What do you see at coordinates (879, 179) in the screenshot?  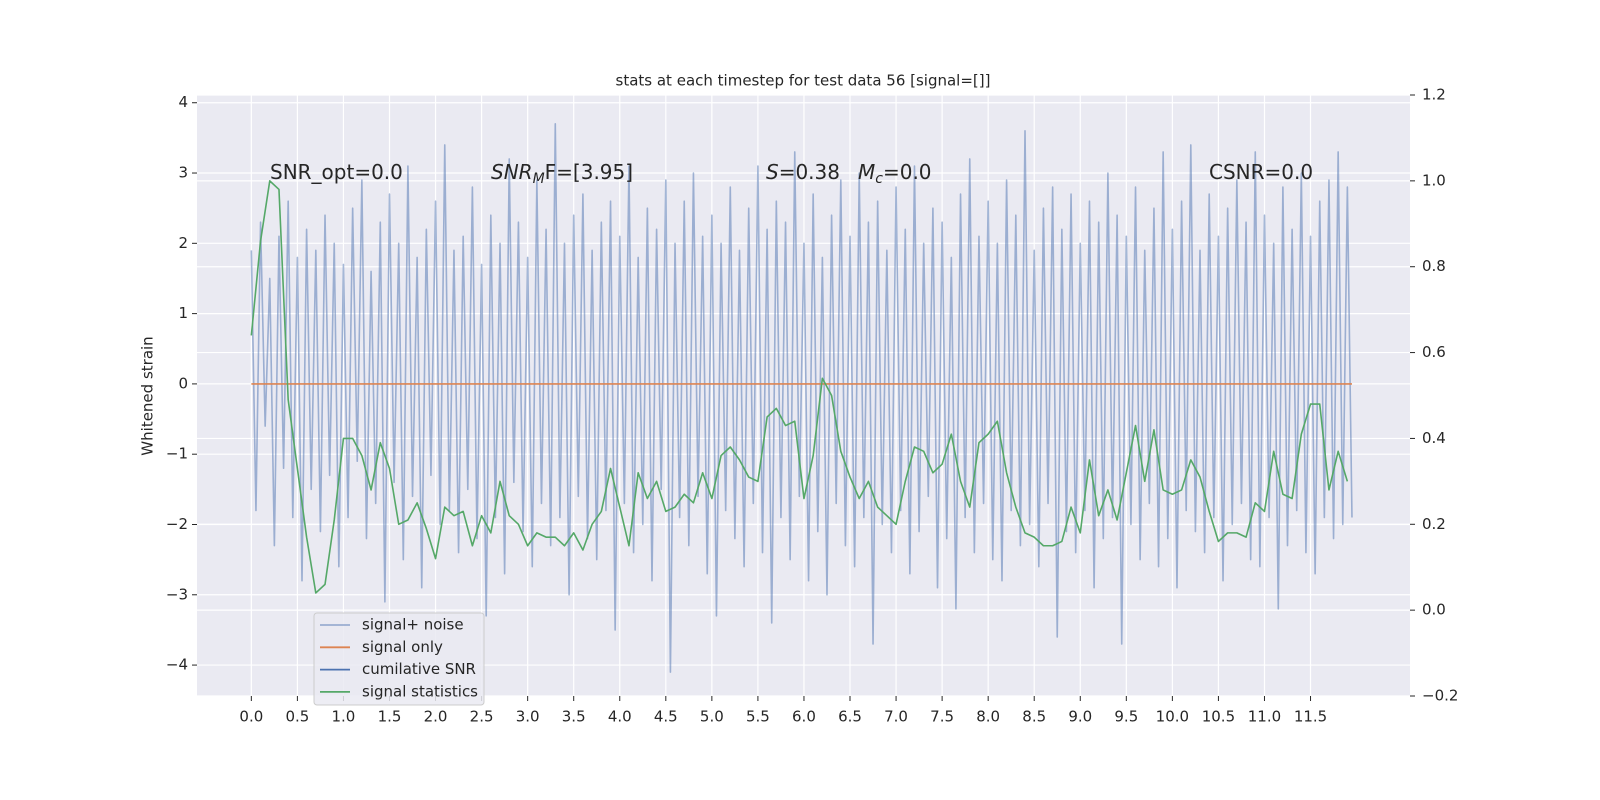 I see `annotation-sub: c` at bounding box center [879, 179].